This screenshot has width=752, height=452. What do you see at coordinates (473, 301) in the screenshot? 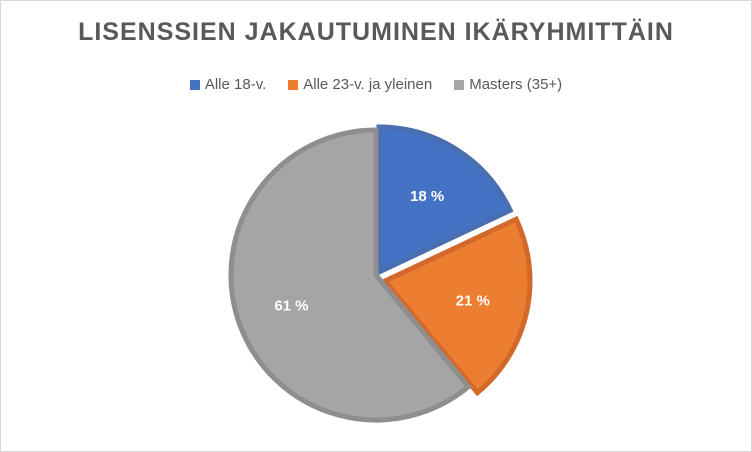
I see `data-label-2: 21 %` at bounding box center [473, 301].